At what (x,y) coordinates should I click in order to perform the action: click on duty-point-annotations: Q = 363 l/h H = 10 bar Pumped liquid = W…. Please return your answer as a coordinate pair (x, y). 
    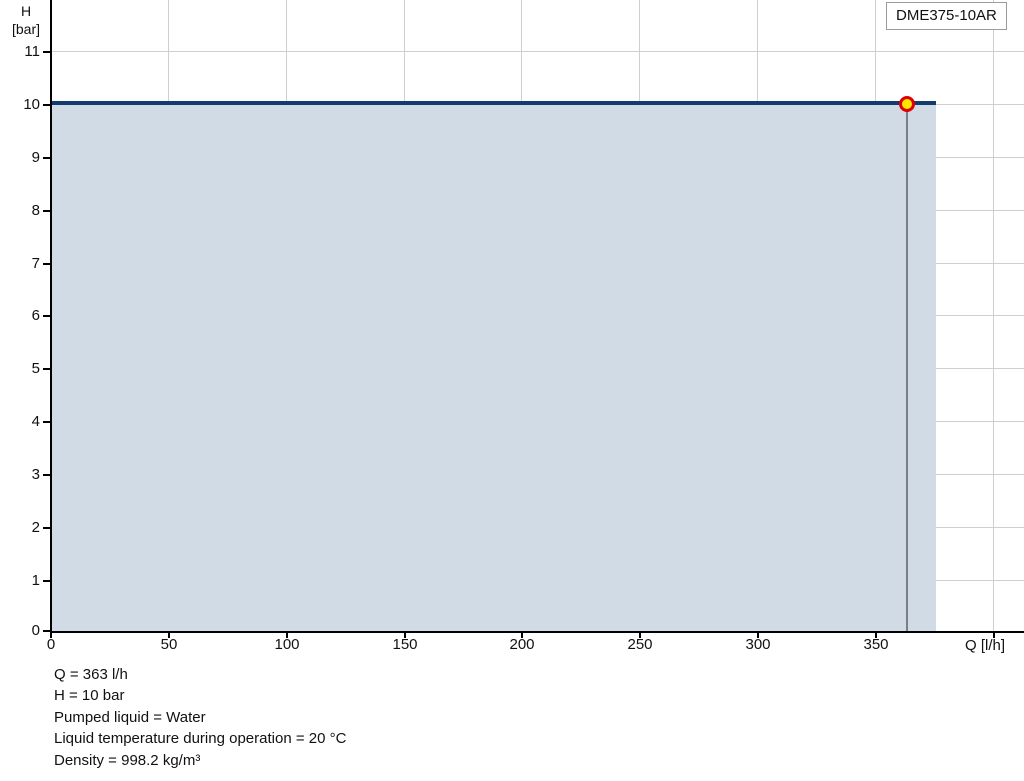
    Looking at the image, I should click on (200, 717).